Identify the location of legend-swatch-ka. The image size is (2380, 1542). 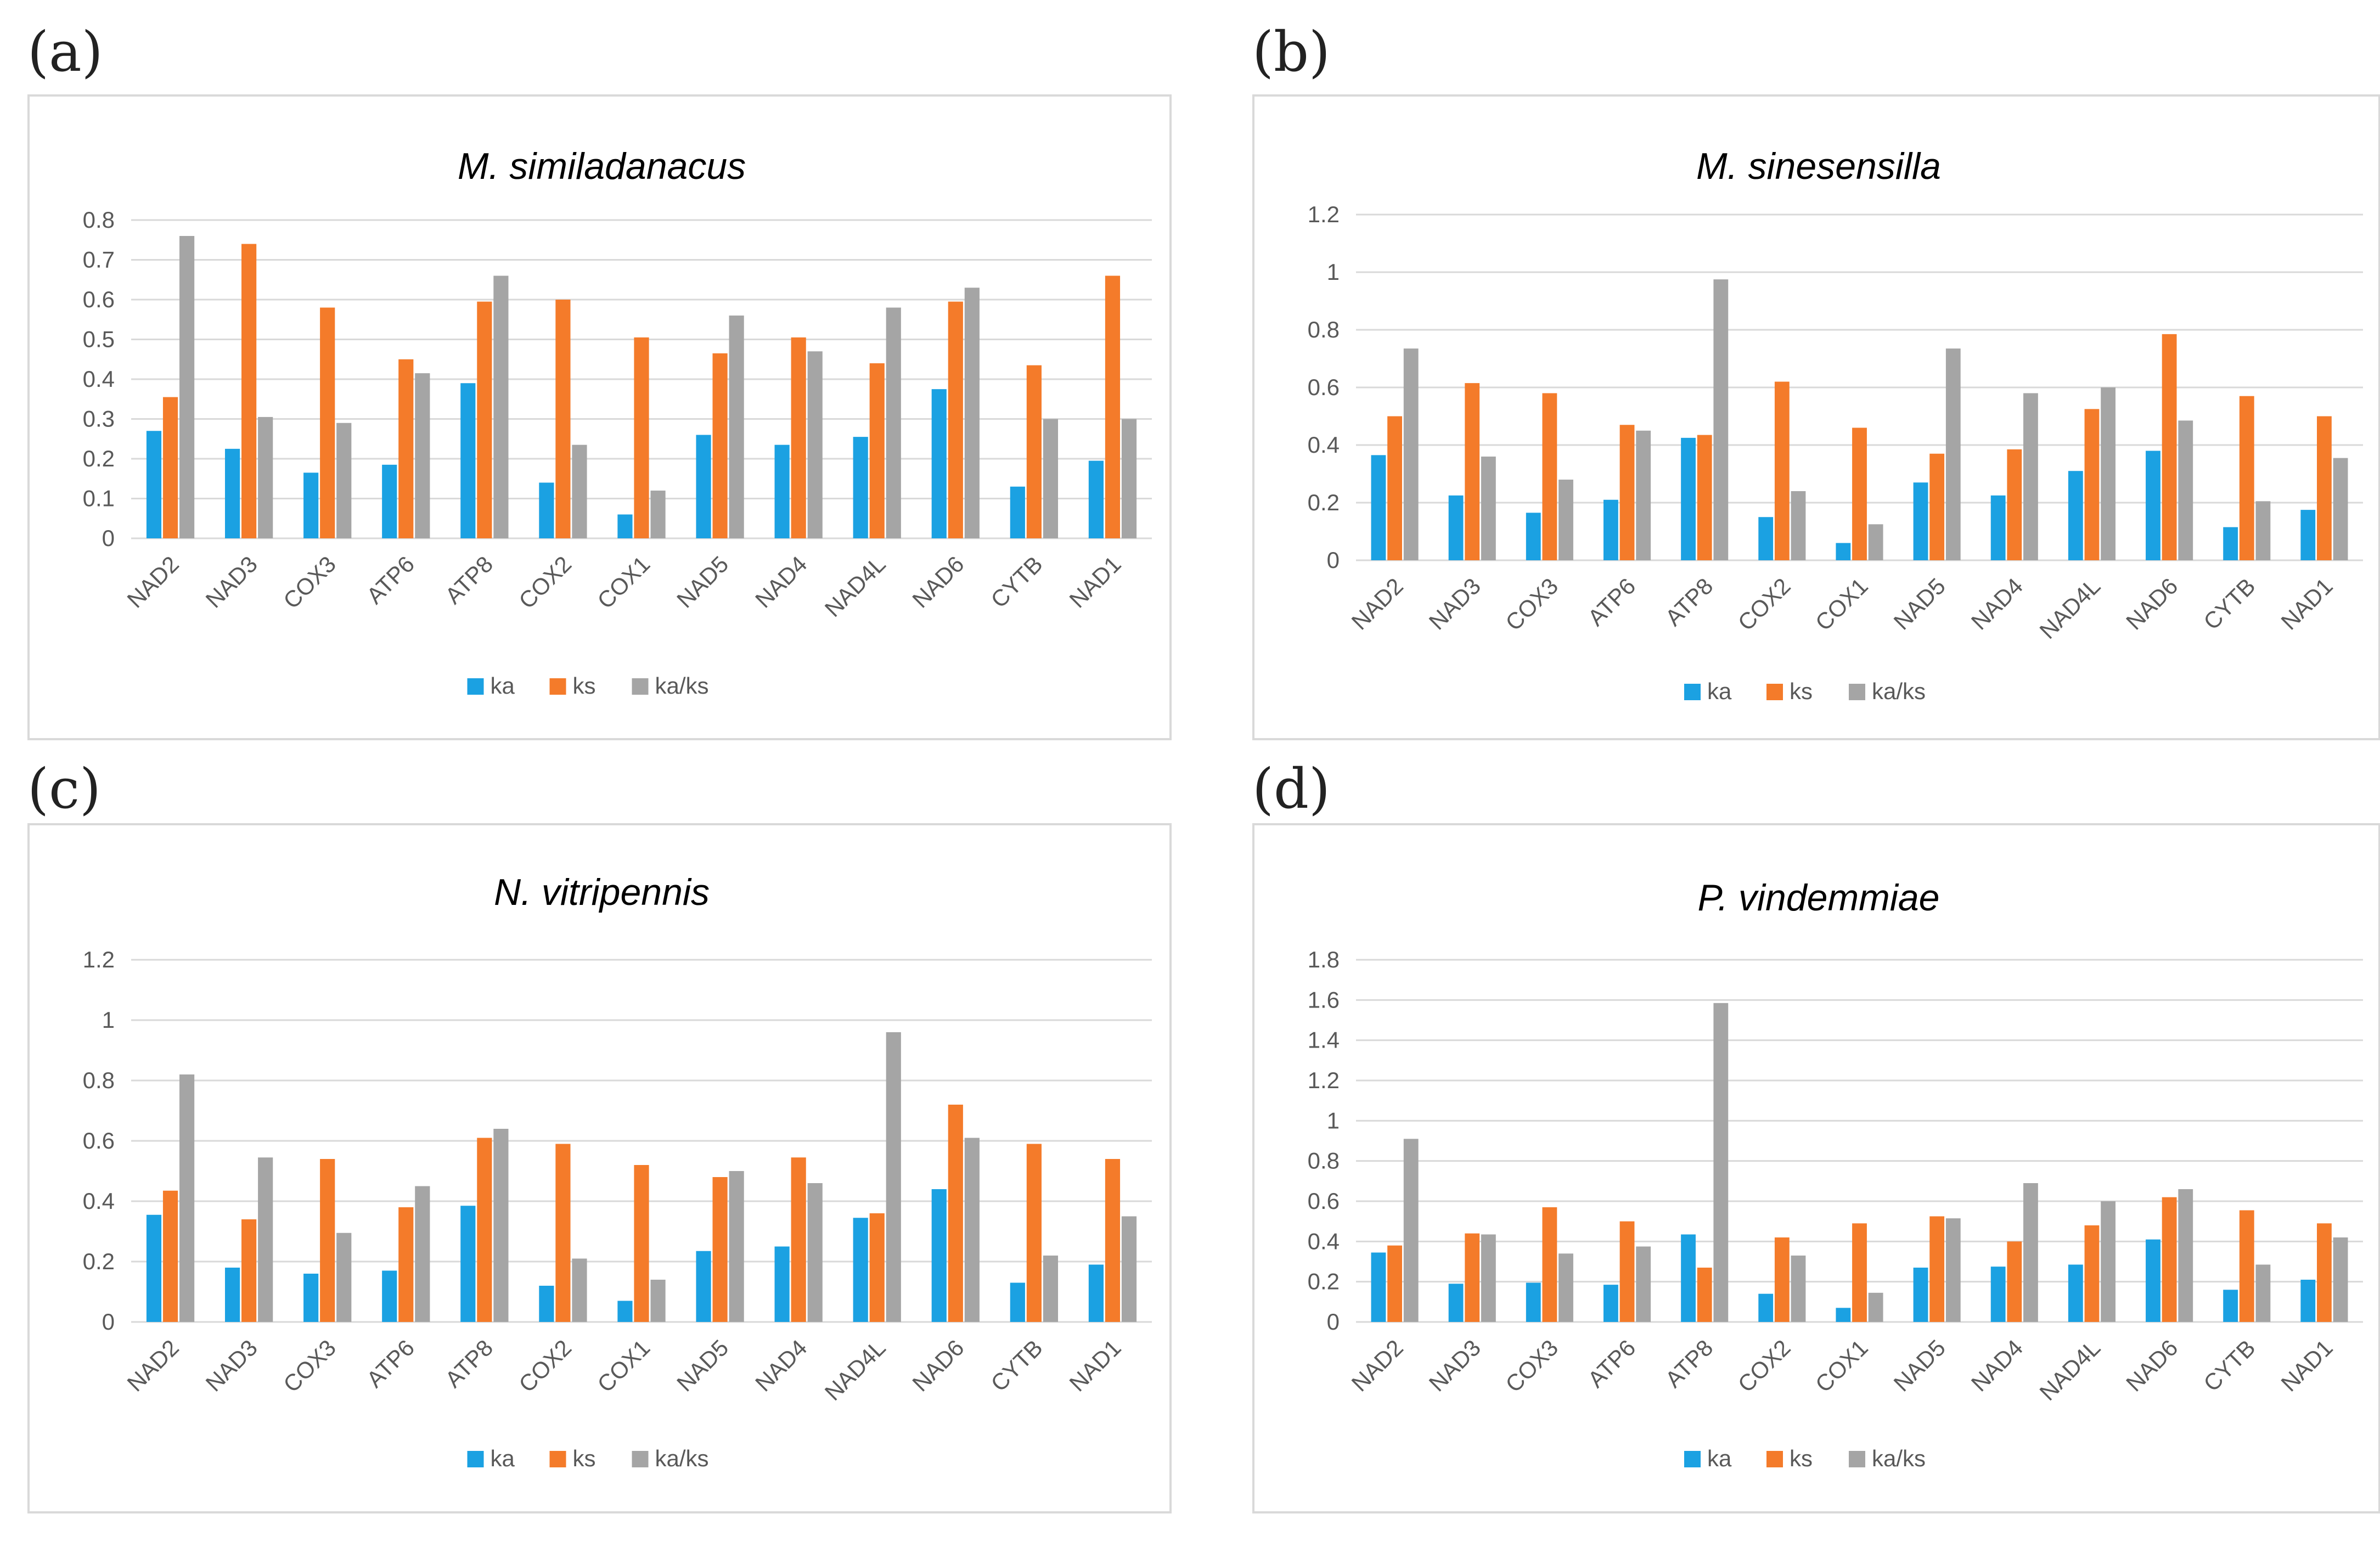
(475, 686).